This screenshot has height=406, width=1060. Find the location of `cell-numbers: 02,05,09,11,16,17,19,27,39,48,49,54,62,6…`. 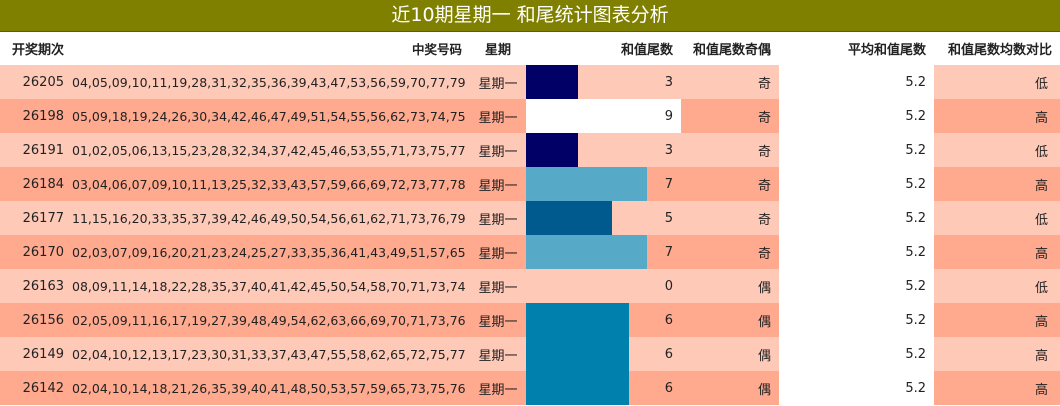

cell-numbers: 02,05,09,11,16,17,19,27,39,48,49,54,62,6… is located at coordinates (270, 320).